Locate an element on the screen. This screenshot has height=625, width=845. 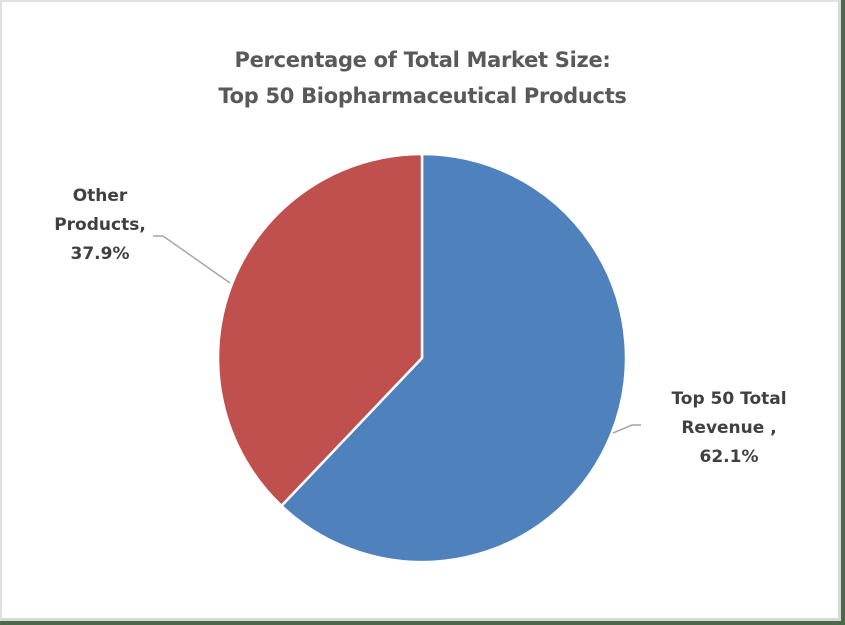
data-label-value: 37.9% is located at coordinates (100, 254).